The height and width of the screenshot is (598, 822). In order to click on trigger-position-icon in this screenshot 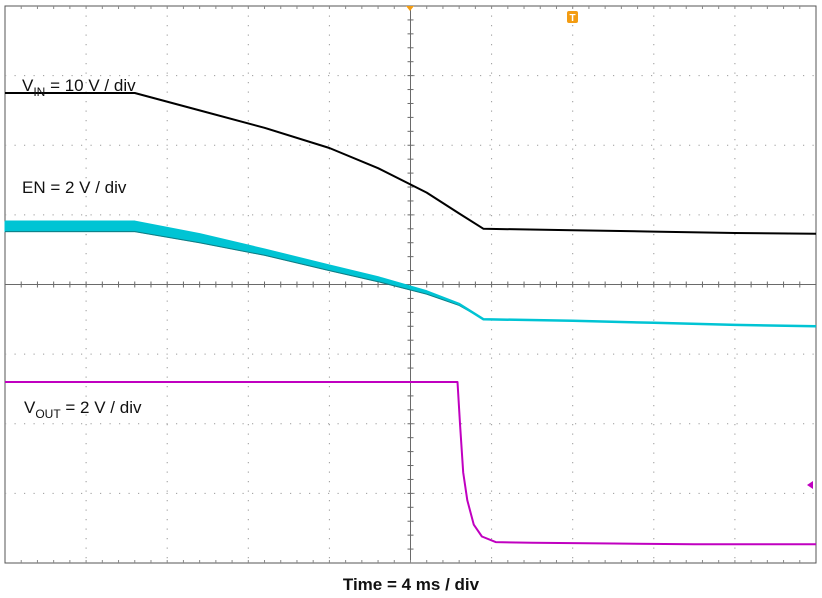, I will do `click(410, 8)`.